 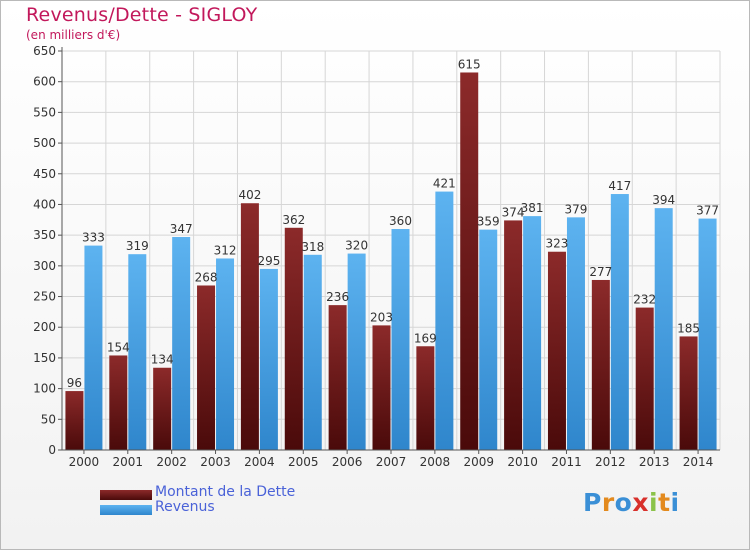 What do you see at coordinates (181, 229) in the screenshot?
I see `data-label-revenus: 347` at bounding box center [181, 229].